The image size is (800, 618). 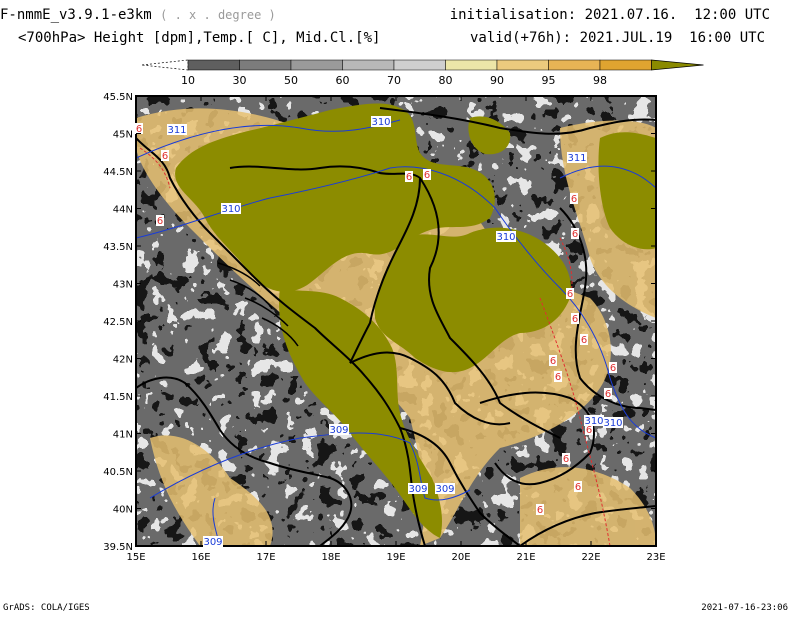 What do you see at coordinates (291, 80) in the screenshot?
I see `colorbar-tick-label: 50` at bounding box center [291, 80].